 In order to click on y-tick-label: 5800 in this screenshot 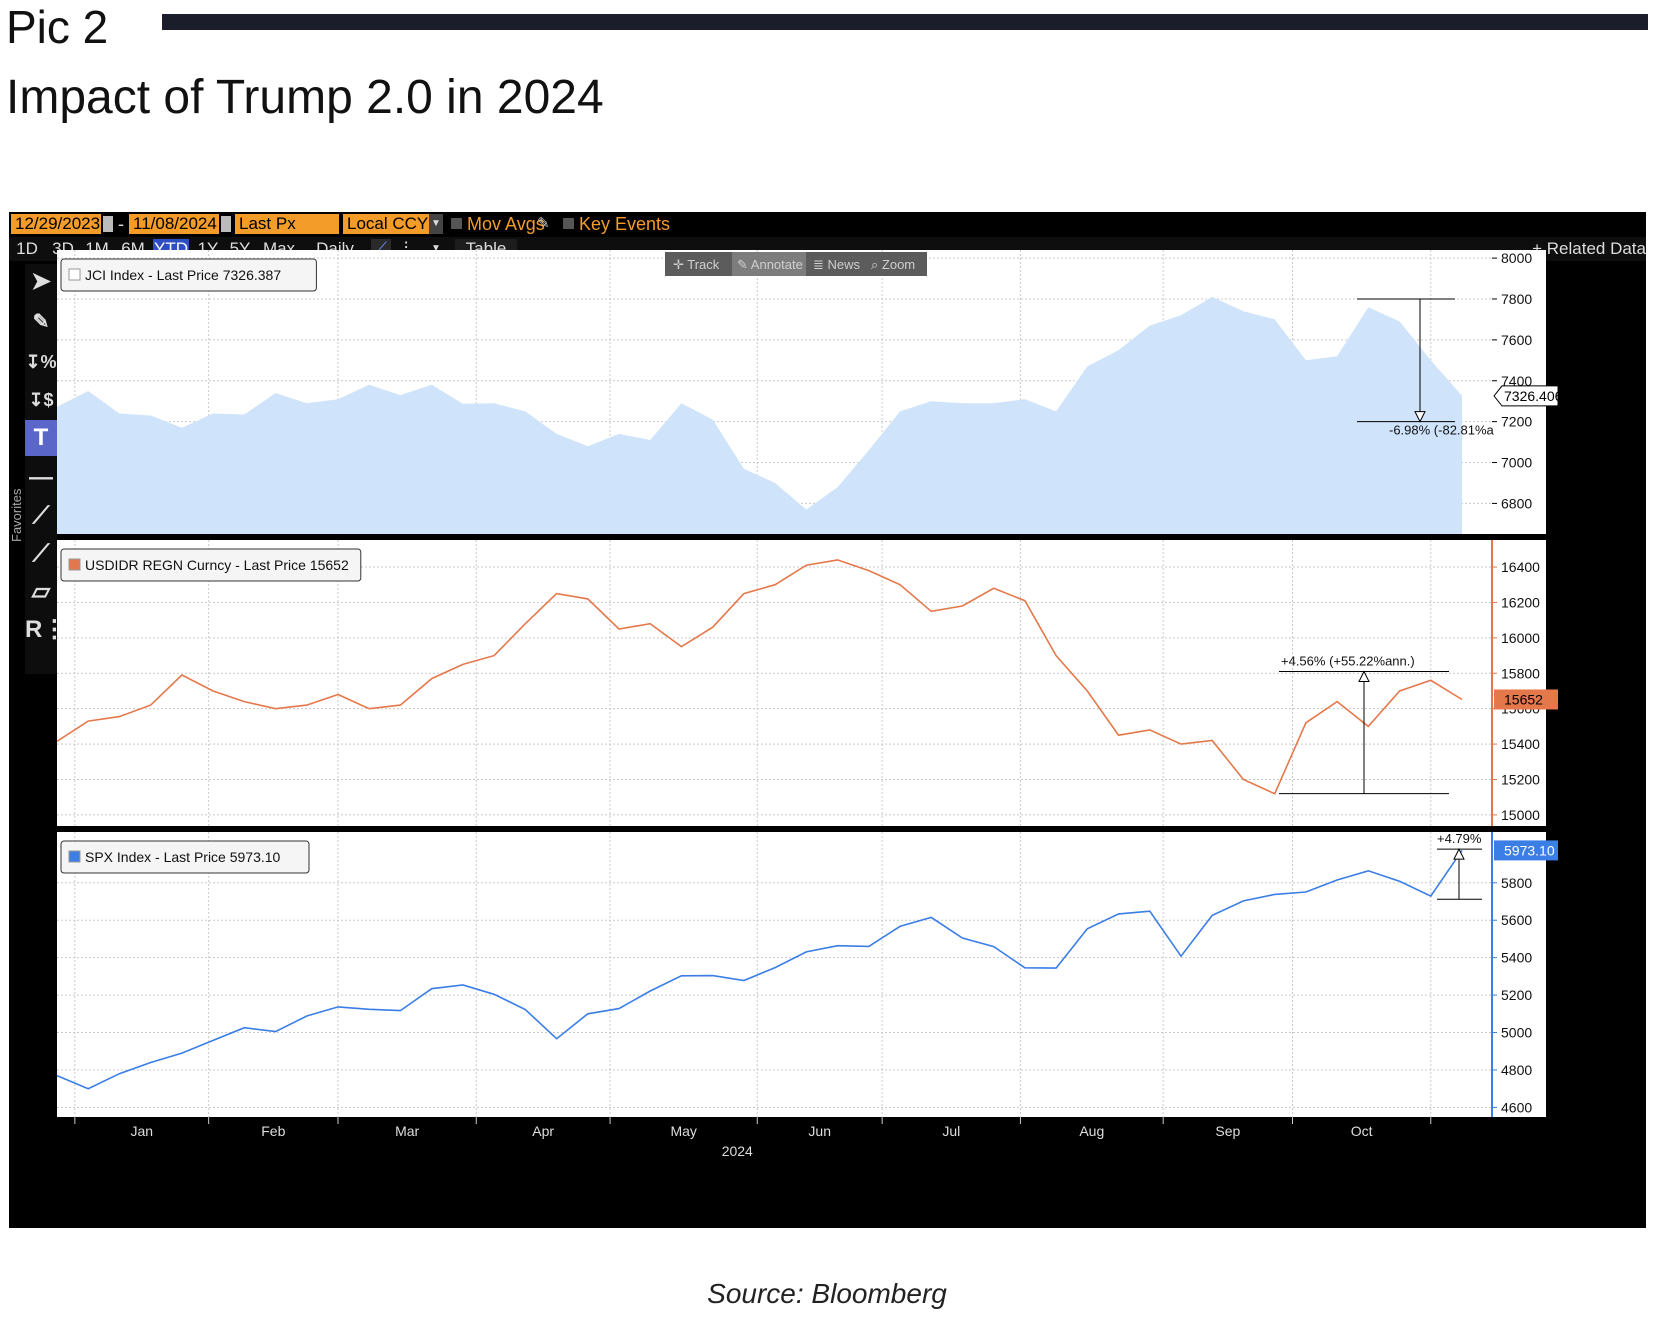, I will do `click(1516, 883)`.